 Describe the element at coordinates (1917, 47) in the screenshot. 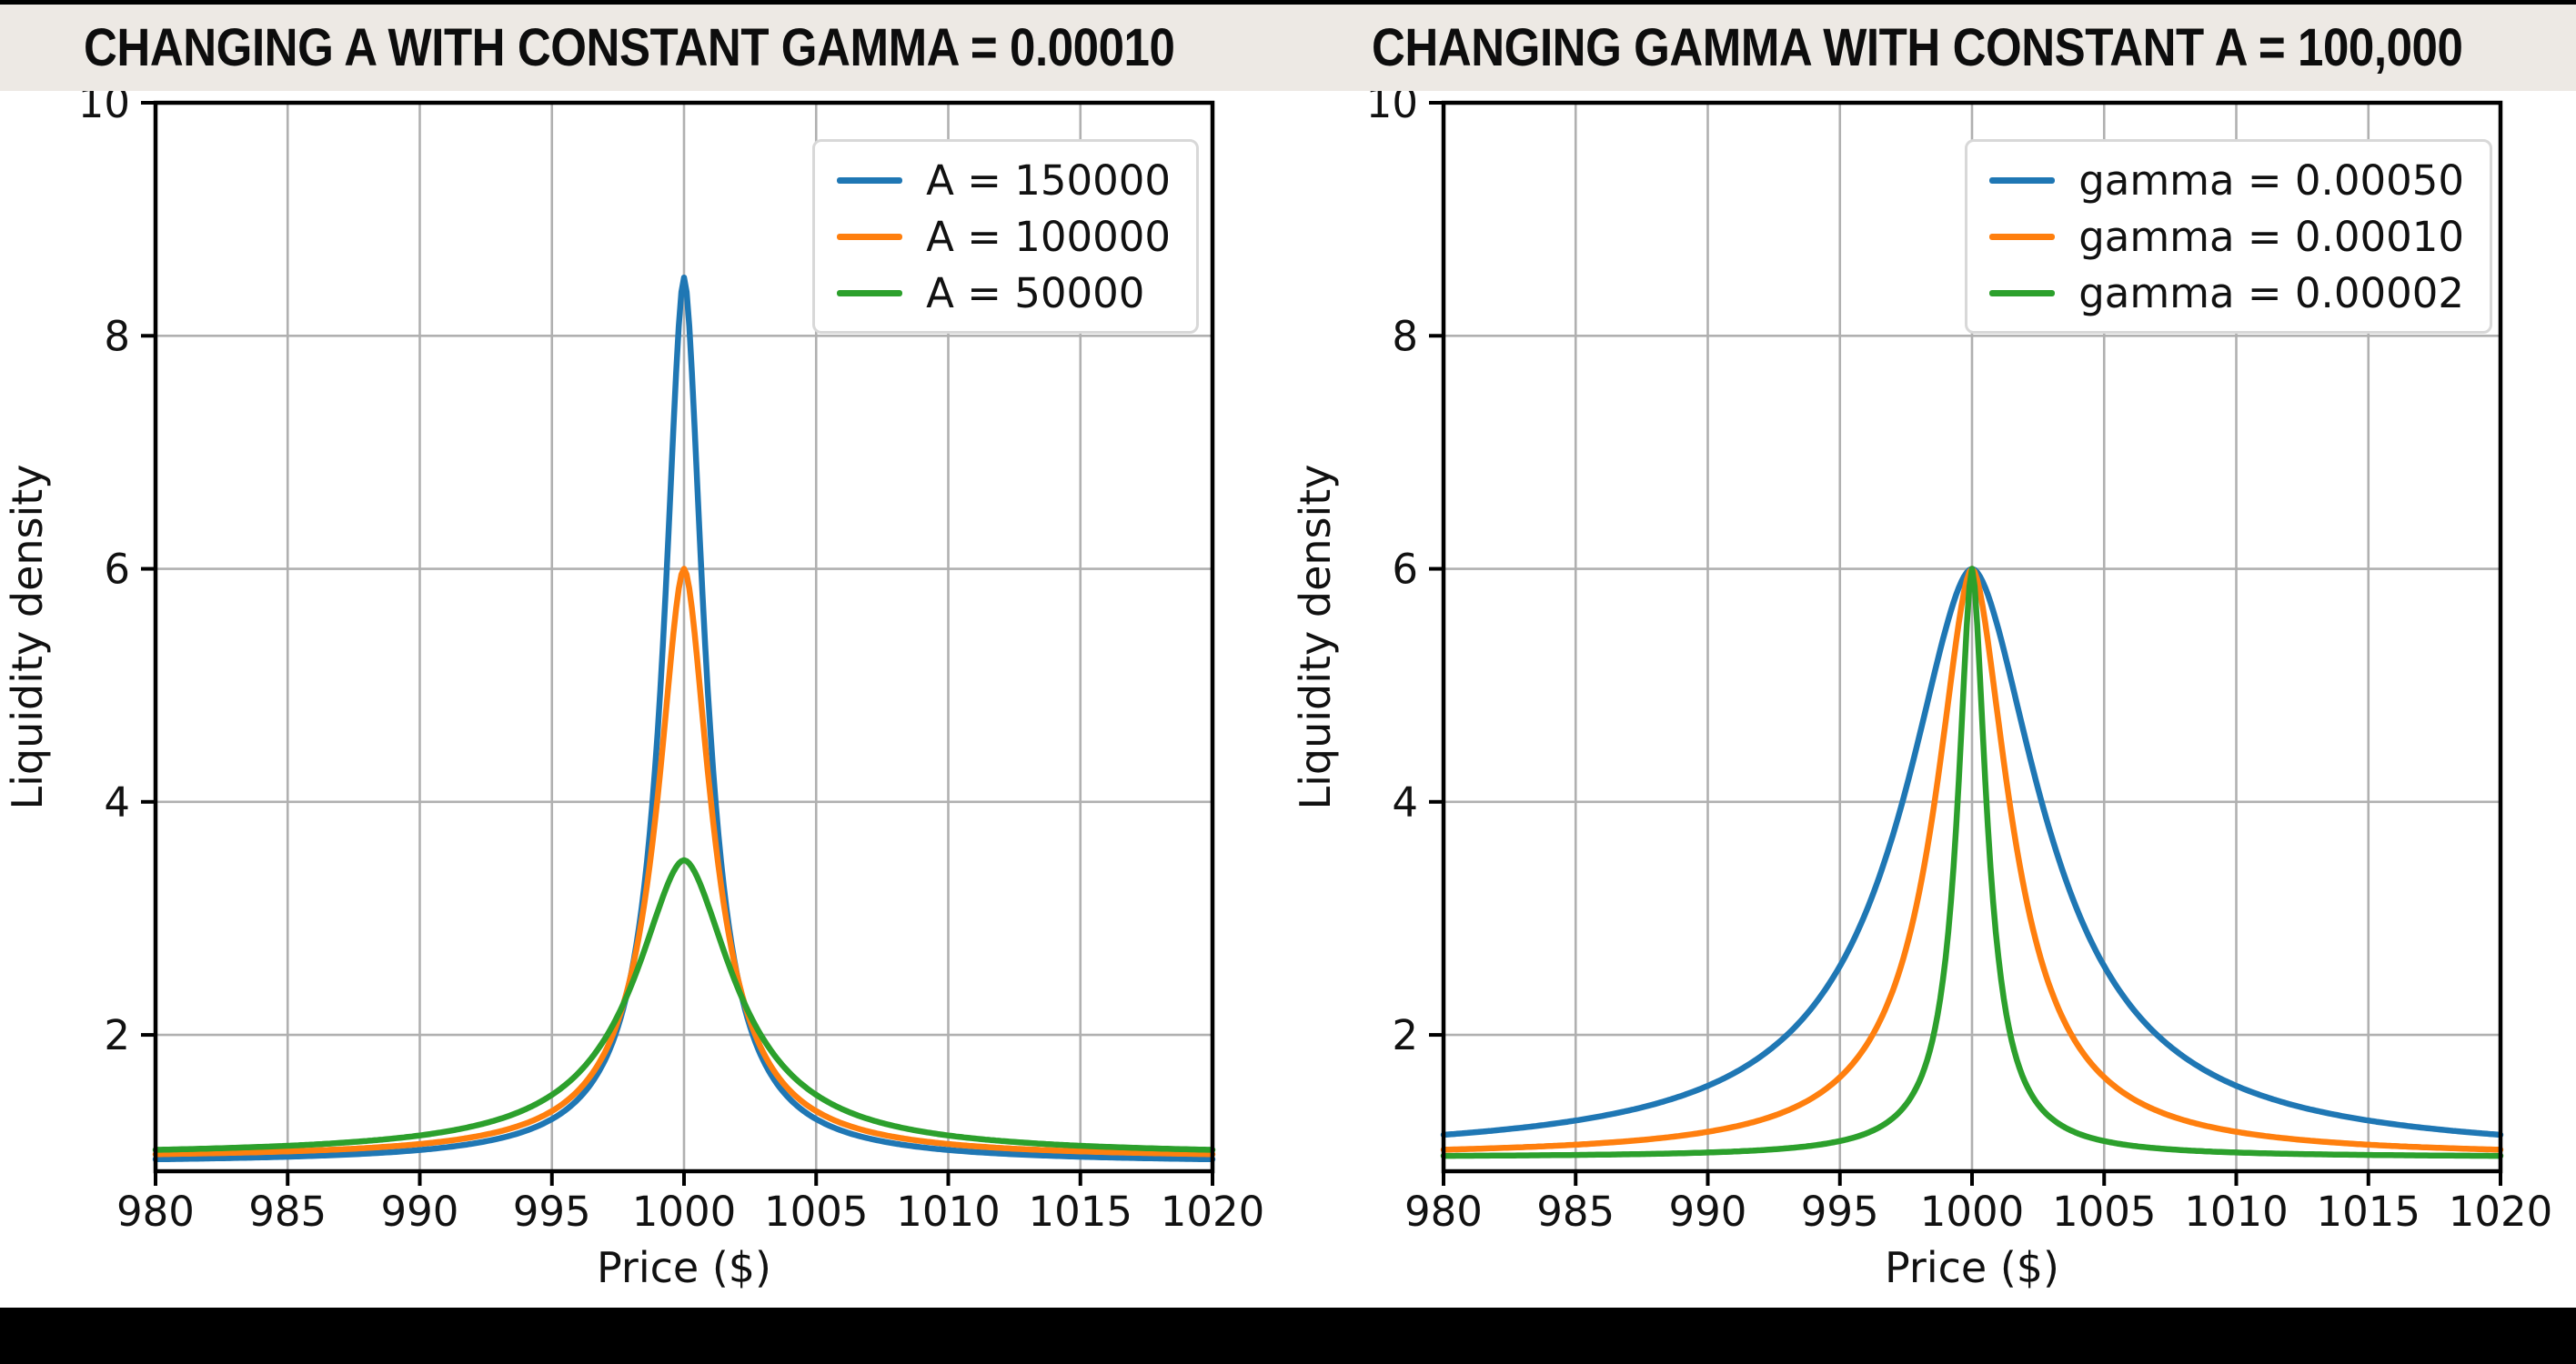

I see `right-chart-title: CHANGING GAMMA WITH CONSTANT A = 100,000` at that location.